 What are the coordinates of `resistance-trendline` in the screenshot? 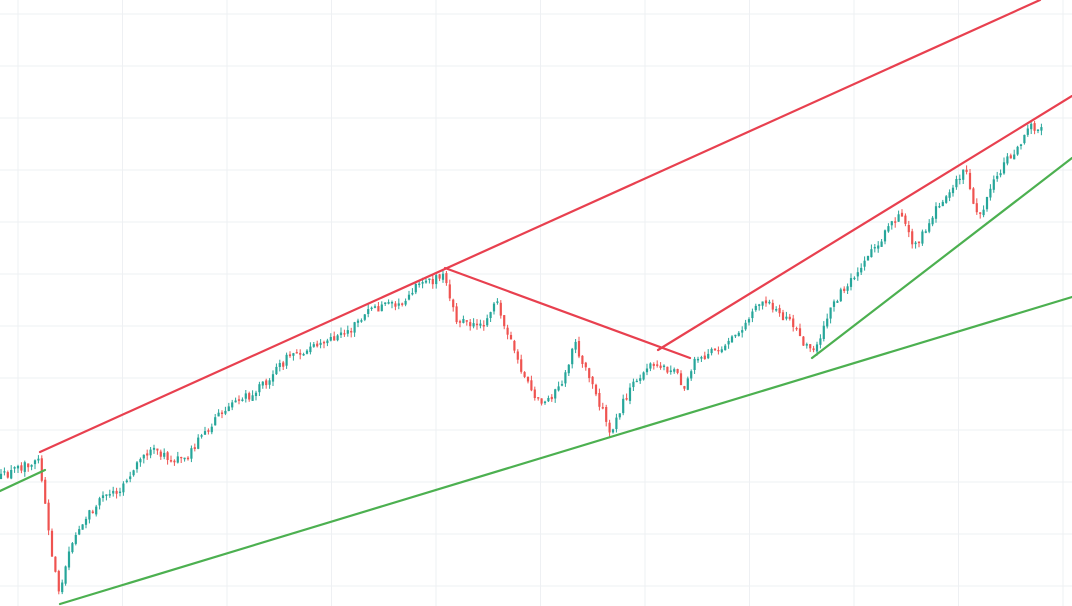 It's located at (567, 313).